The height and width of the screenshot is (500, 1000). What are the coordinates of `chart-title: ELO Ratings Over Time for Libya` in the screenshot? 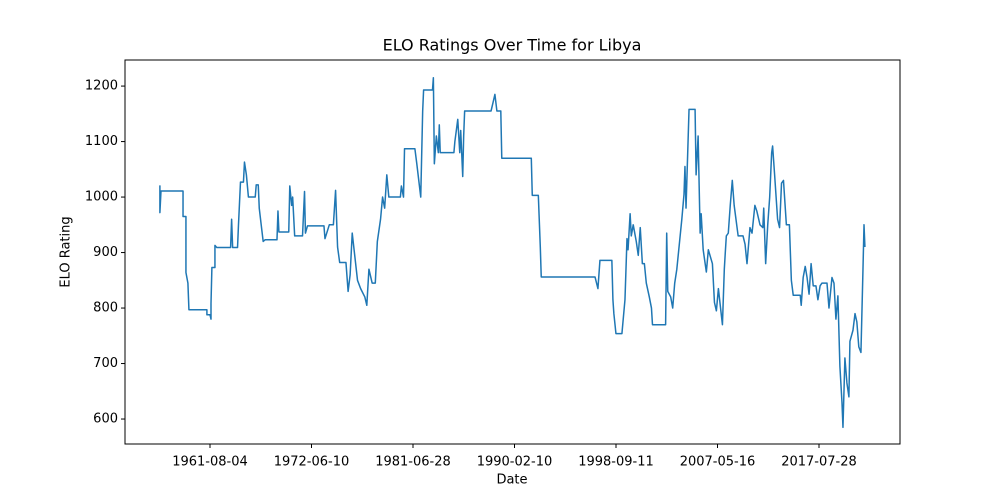 It's located at (512, 45).